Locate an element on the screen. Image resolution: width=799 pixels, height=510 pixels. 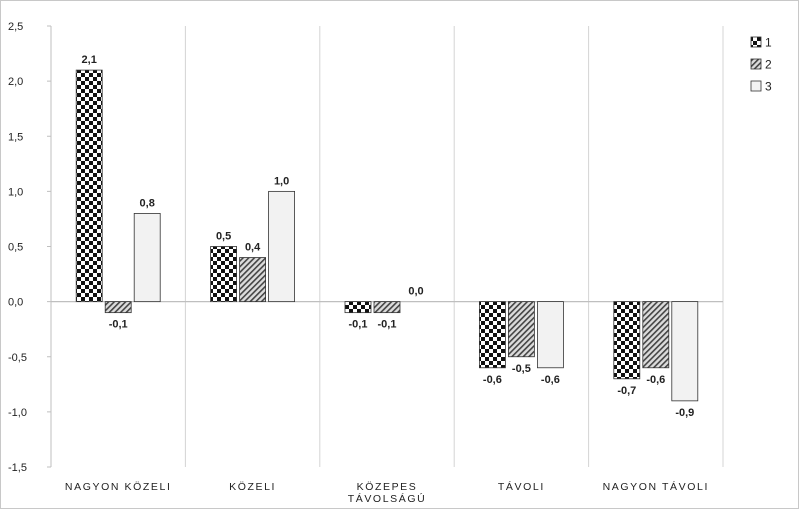
data-label: 0,5 is located at coordinates (223, 237).